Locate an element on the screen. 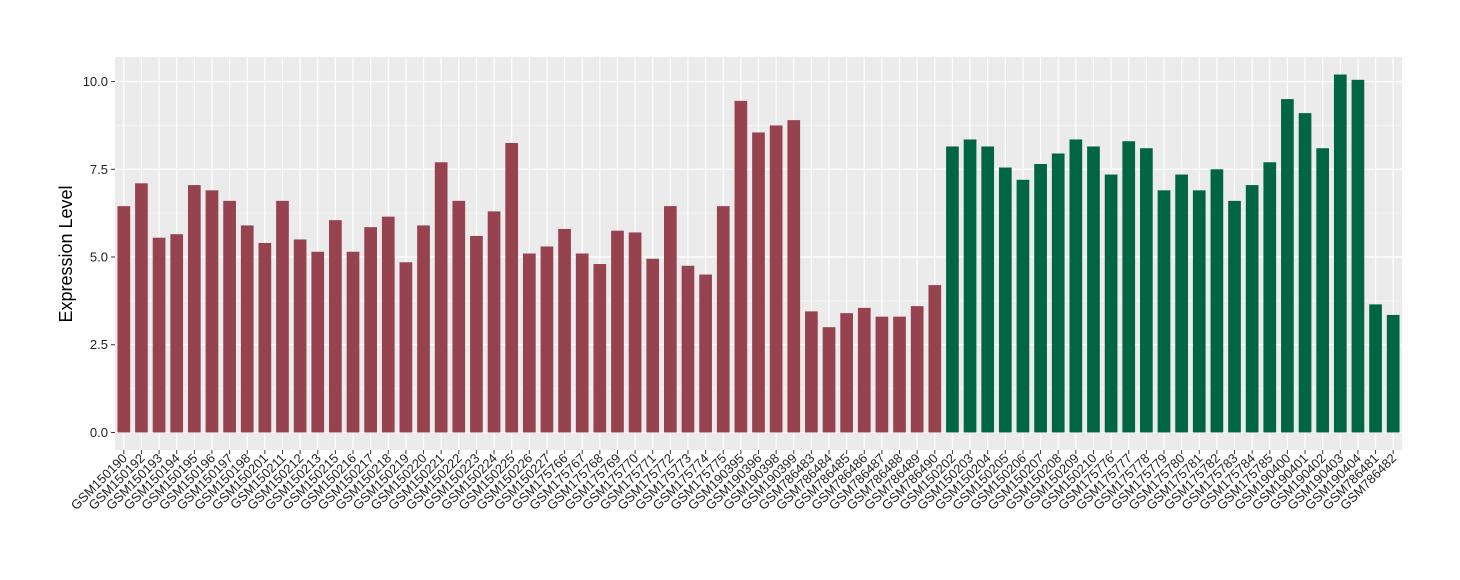 The width and height of the screenshot is (1460, 580). y-tick-label: 0.0 is located at coordinates (99, 432).